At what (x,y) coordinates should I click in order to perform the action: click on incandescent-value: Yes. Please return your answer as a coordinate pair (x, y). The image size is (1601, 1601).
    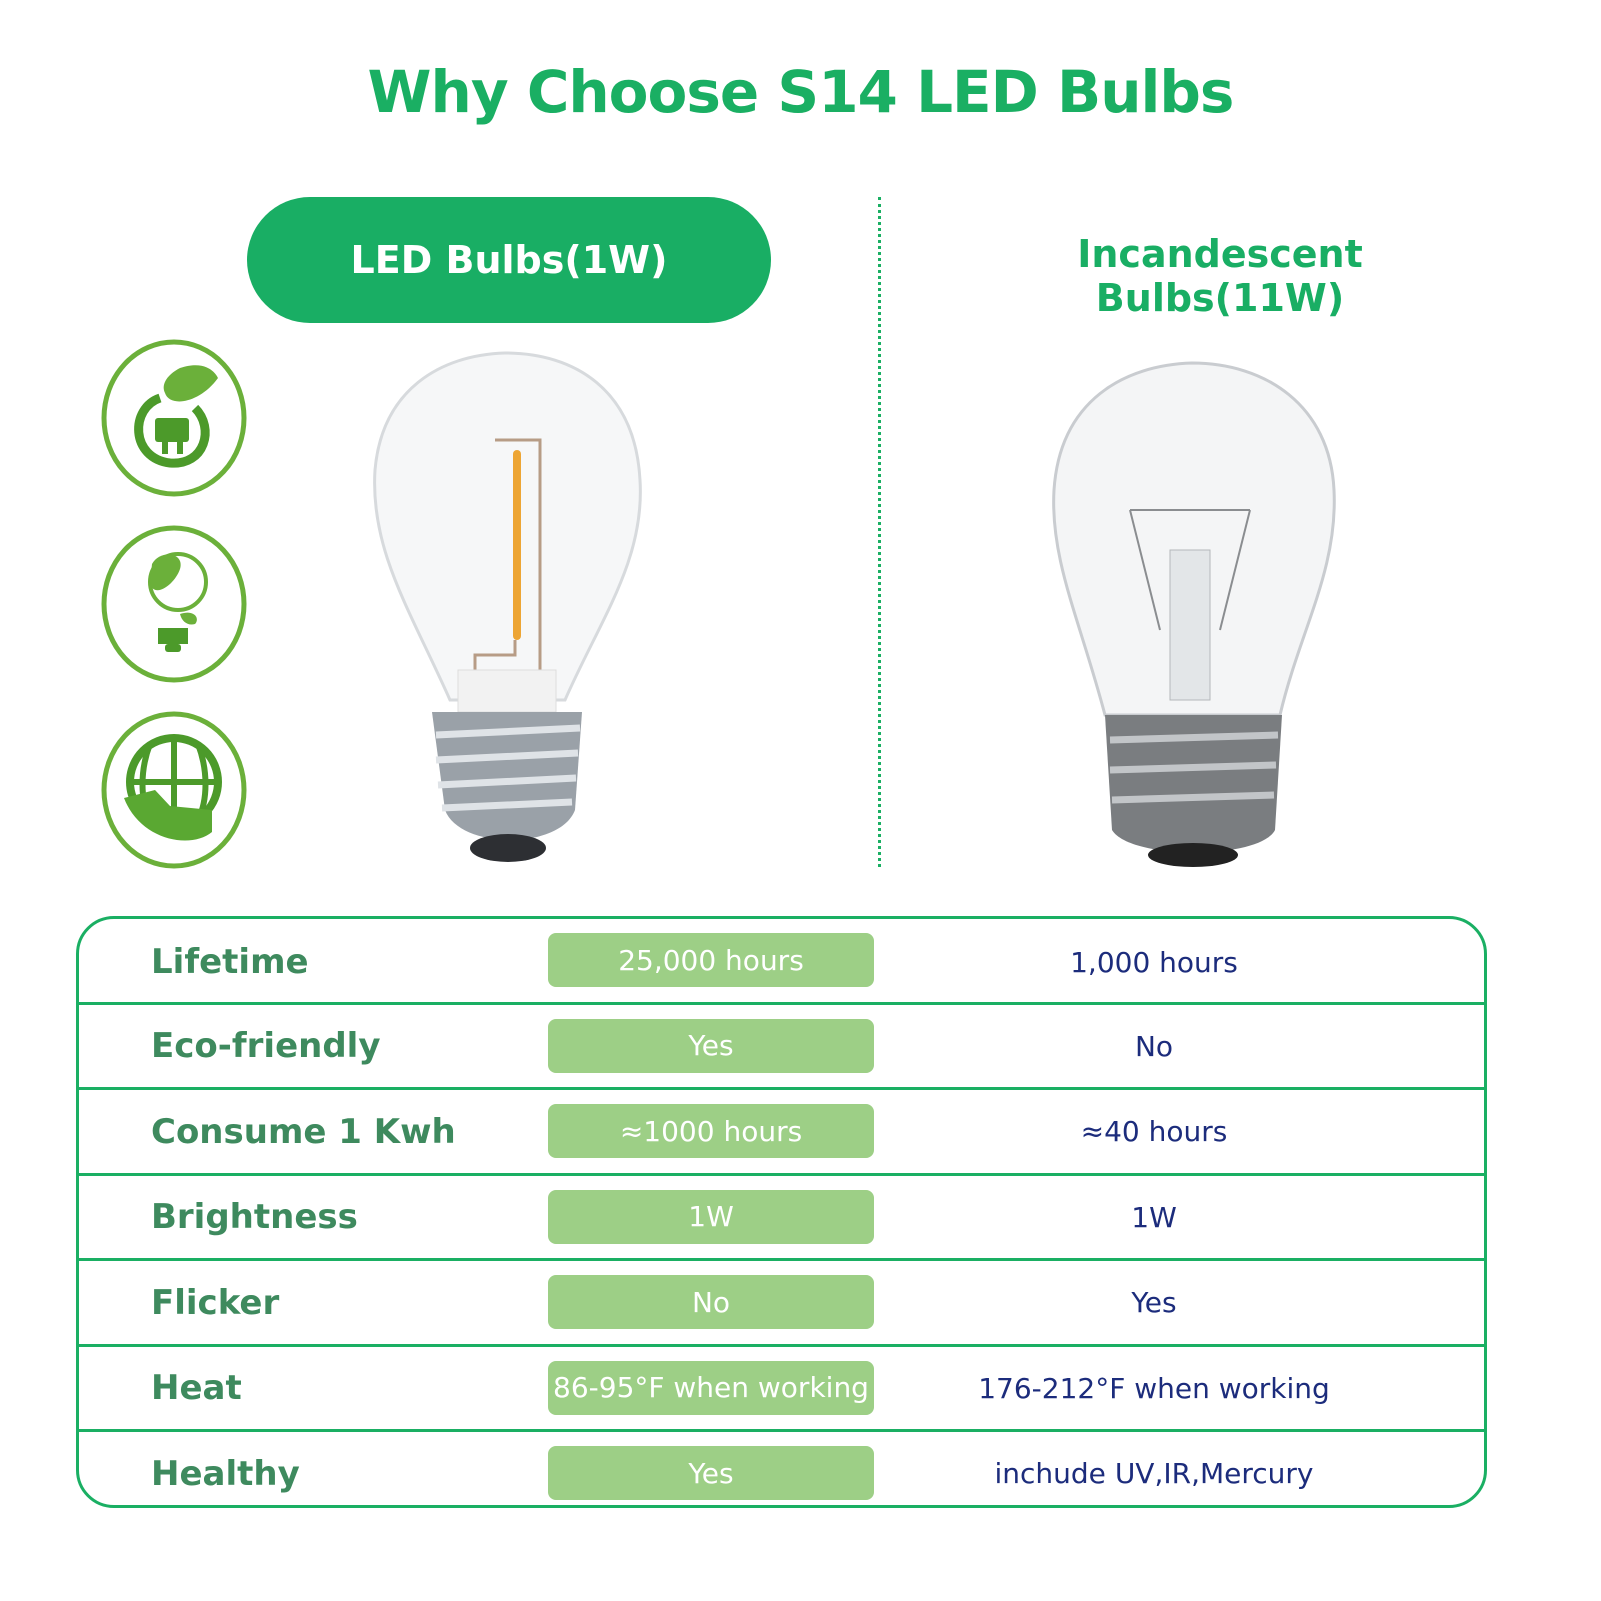
    Looking at the image, I should click on (1154, 1302).